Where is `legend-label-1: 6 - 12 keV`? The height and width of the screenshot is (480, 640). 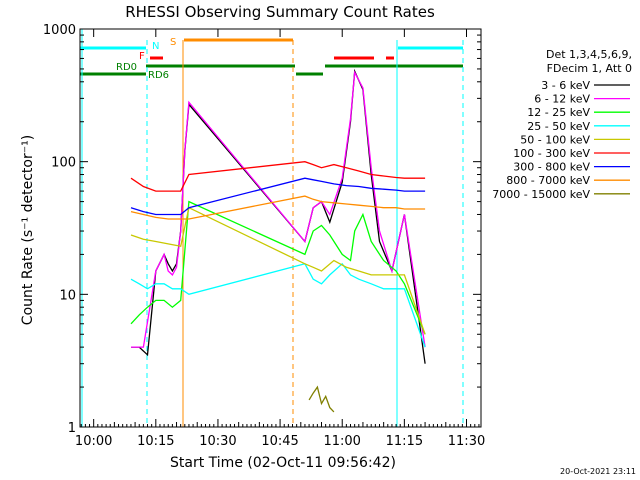
legend-label-1: 6 - 12 keV is located at coordinates (562, 99).